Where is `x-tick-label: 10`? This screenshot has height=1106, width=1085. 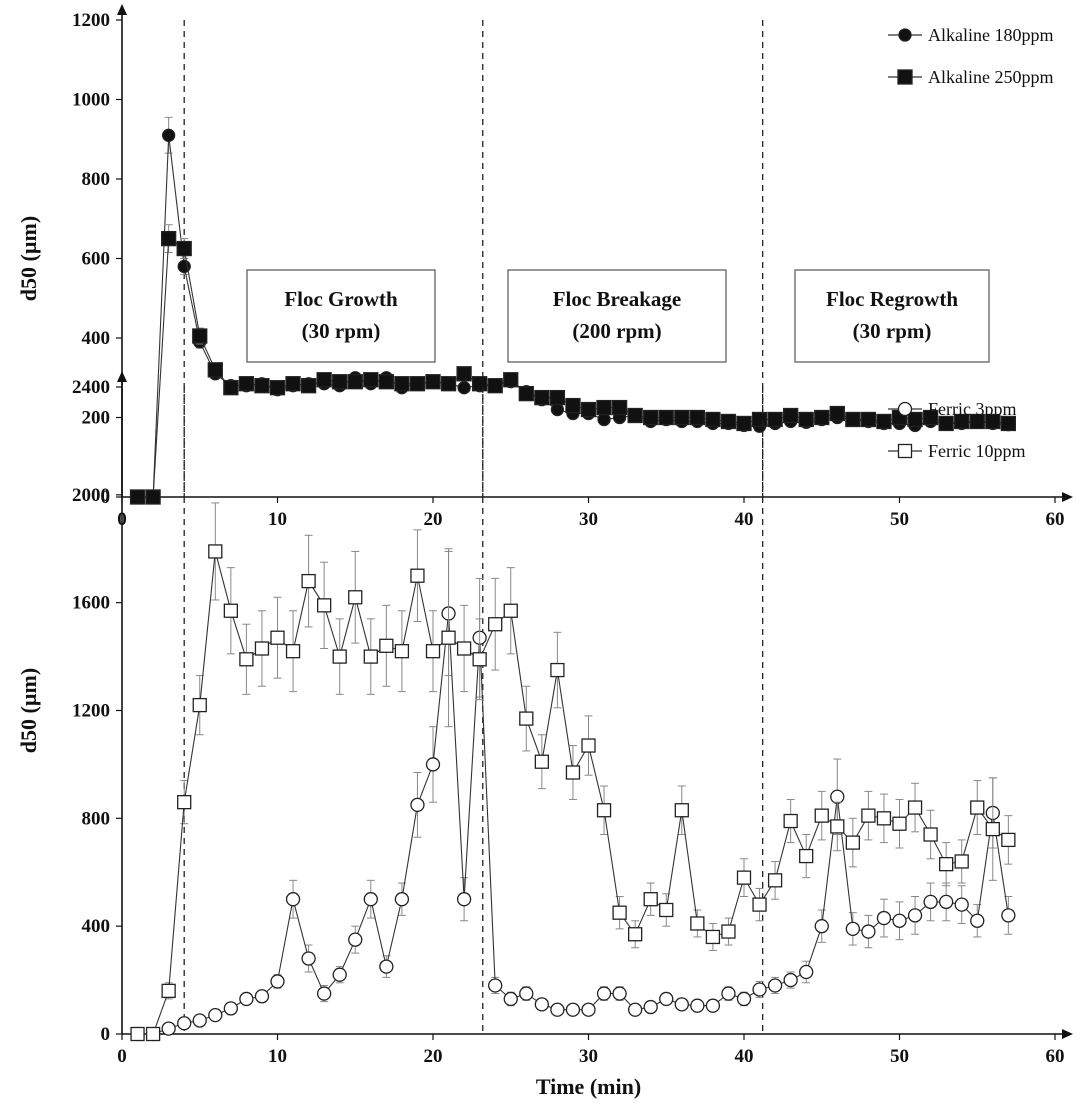
x-tick-label: 10 is located at coordinates (277, 1056).